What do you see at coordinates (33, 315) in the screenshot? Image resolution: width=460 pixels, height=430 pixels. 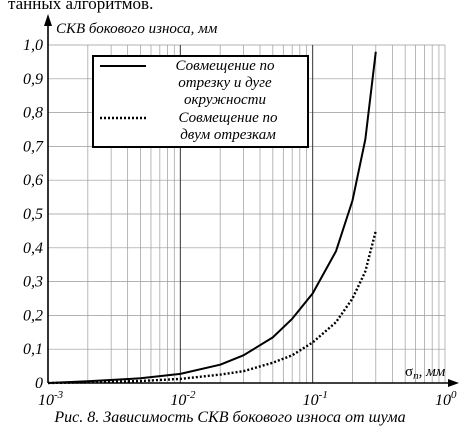 I see `y-tick-label: 0,2` at bounding box center [33, 315].